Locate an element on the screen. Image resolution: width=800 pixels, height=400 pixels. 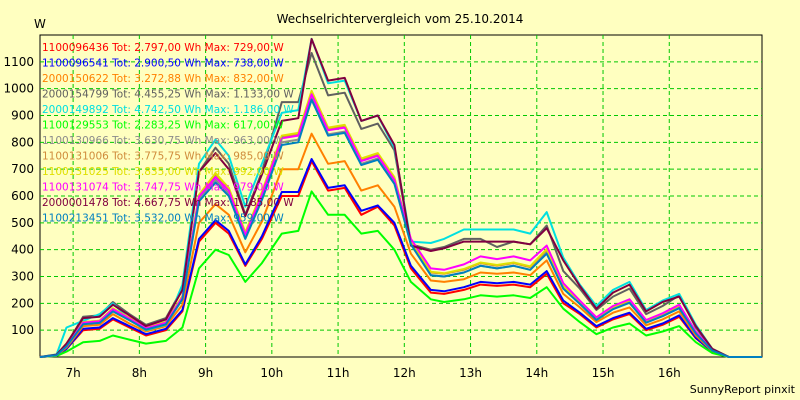
y-tick-label: 700 is located at coordinates (22, 169).